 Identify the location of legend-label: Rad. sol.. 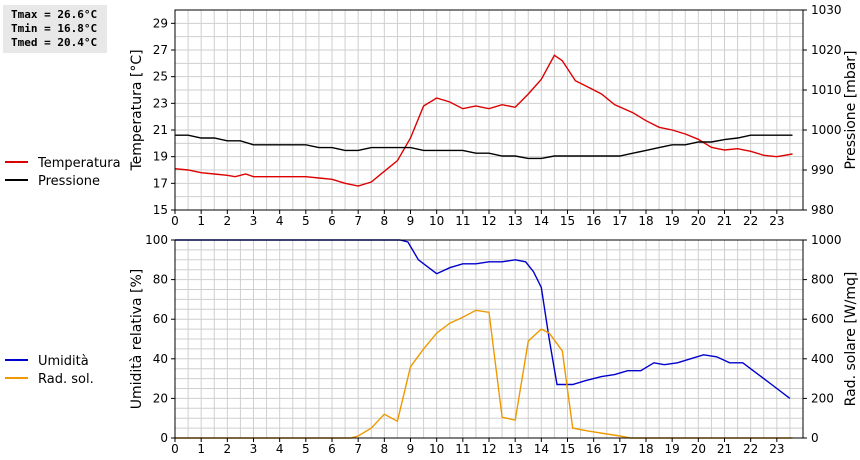
(66, 379).